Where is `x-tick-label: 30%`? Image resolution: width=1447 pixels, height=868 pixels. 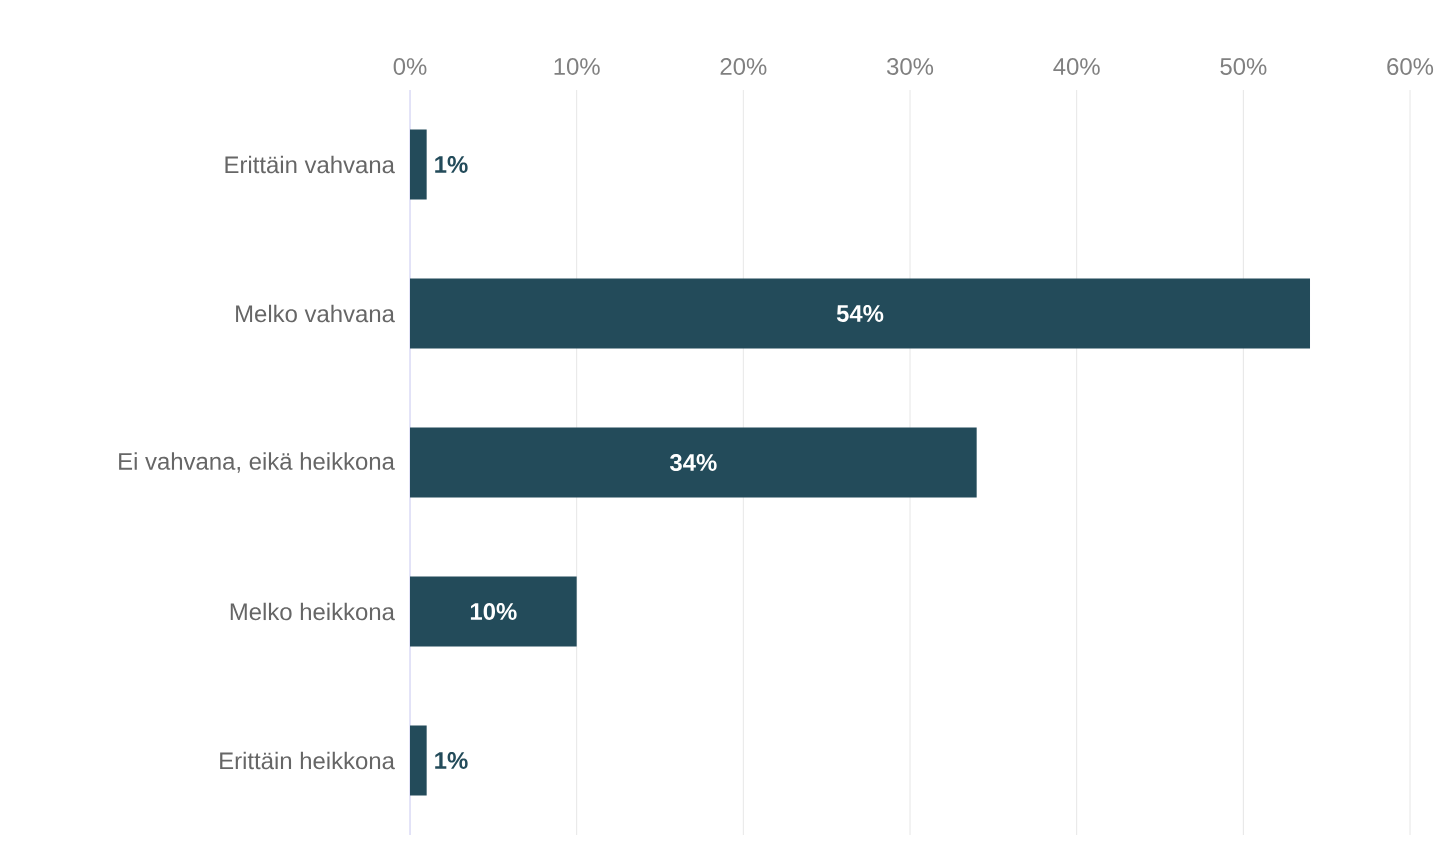 x-tick-label: 30% is located at coordinates (910, 66).